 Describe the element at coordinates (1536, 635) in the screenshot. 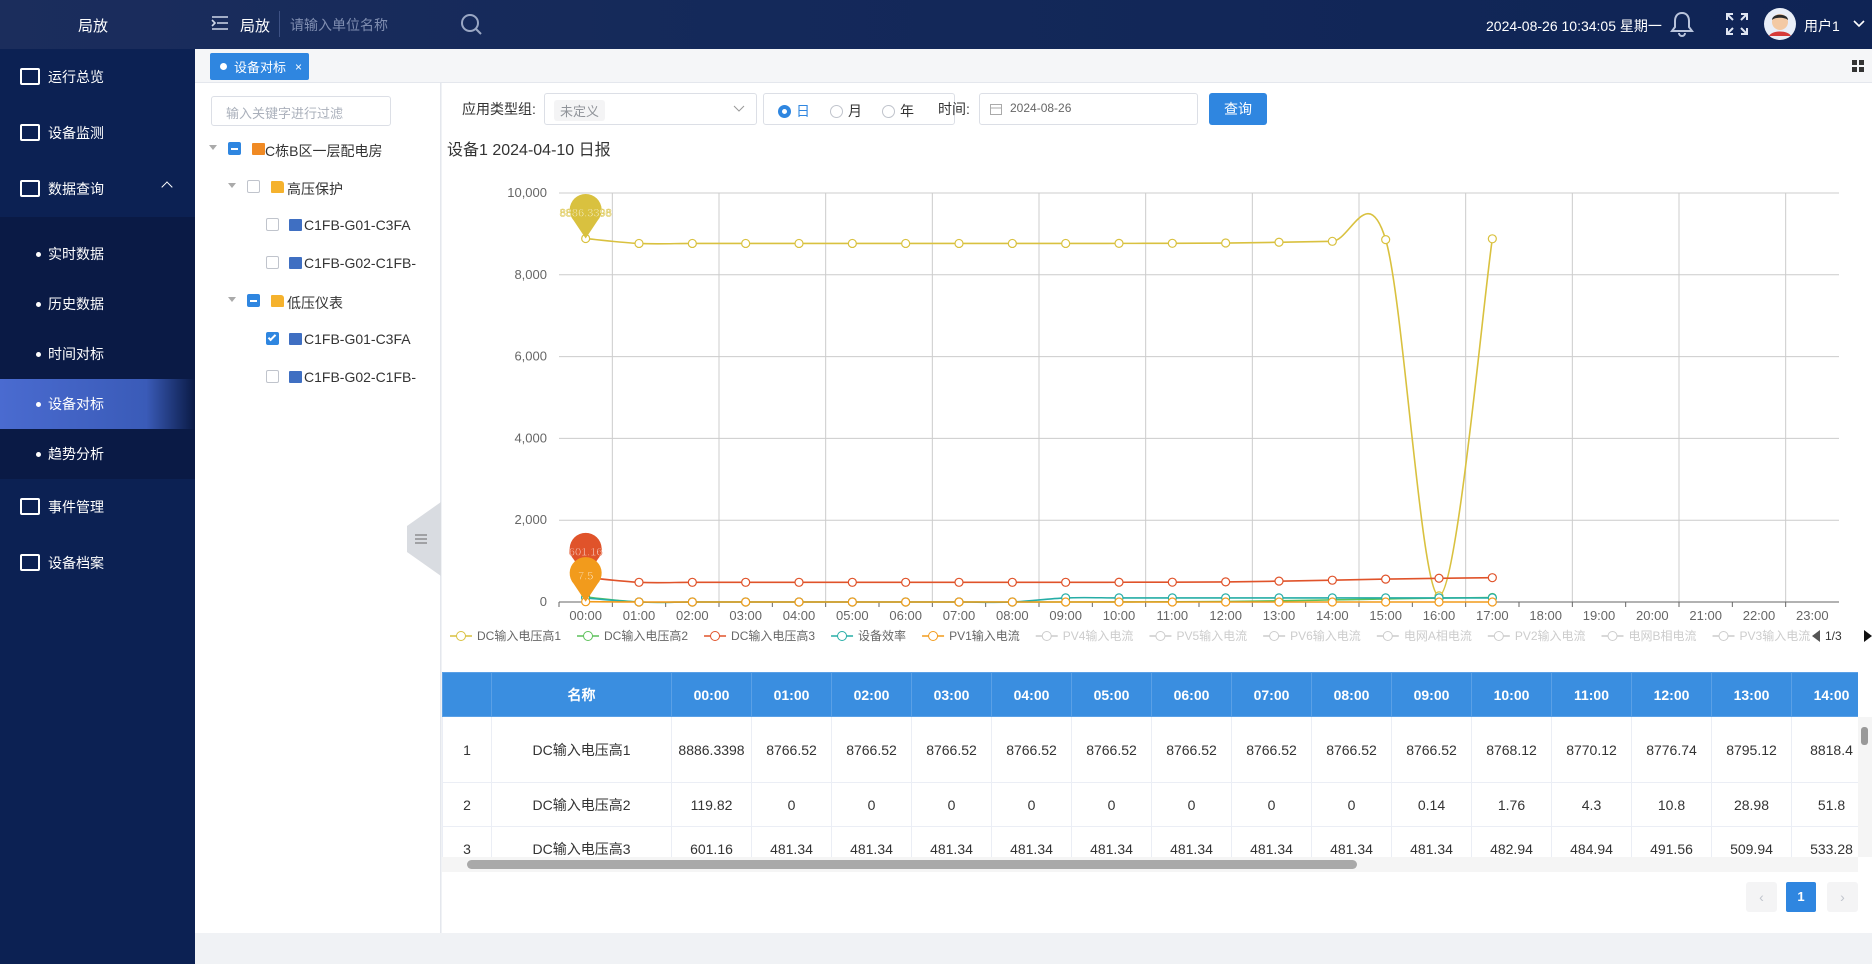

I see `legend-item: PV2输入电流` at that location.